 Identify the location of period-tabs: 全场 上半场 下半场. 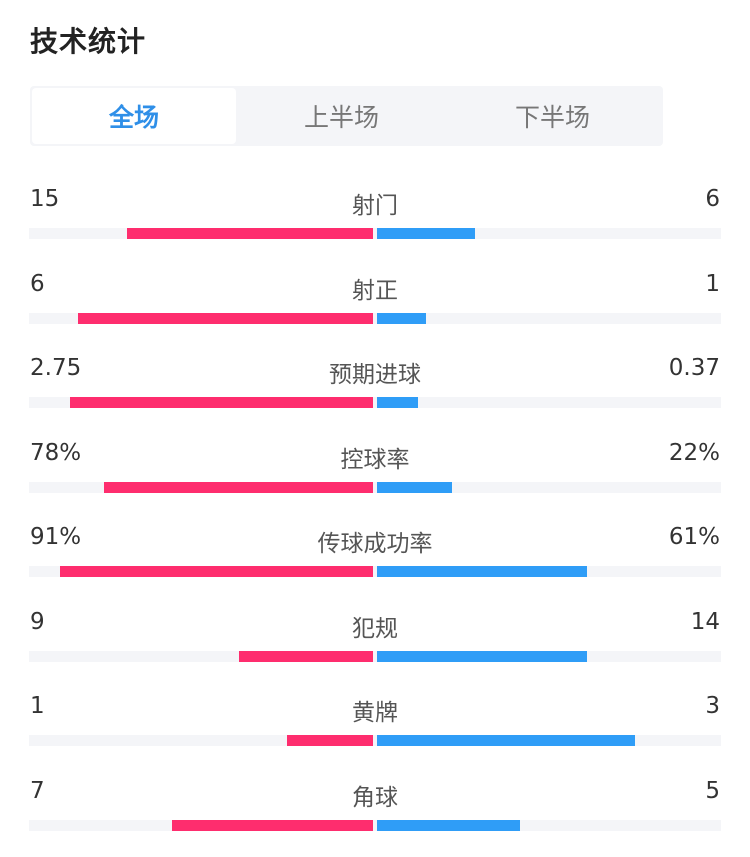
(346, 116).